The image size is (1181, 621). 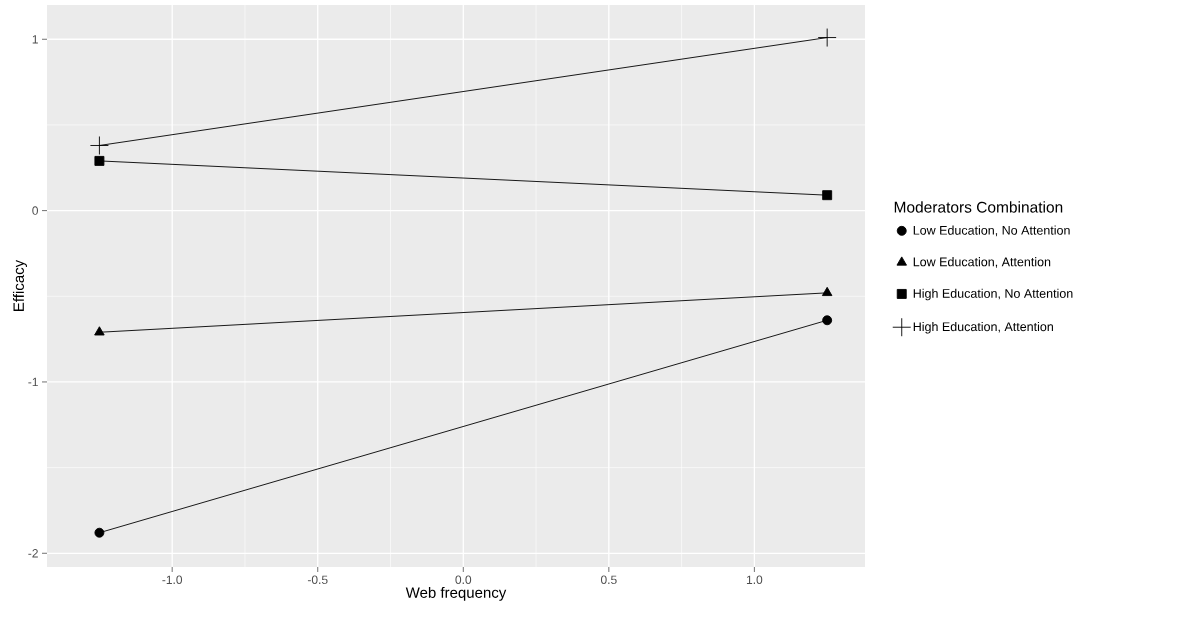 What do you see at coordinates (608, 580) in the screenshot?
I see `x-tick-label: 0.5` at bounding box center [608, 580].